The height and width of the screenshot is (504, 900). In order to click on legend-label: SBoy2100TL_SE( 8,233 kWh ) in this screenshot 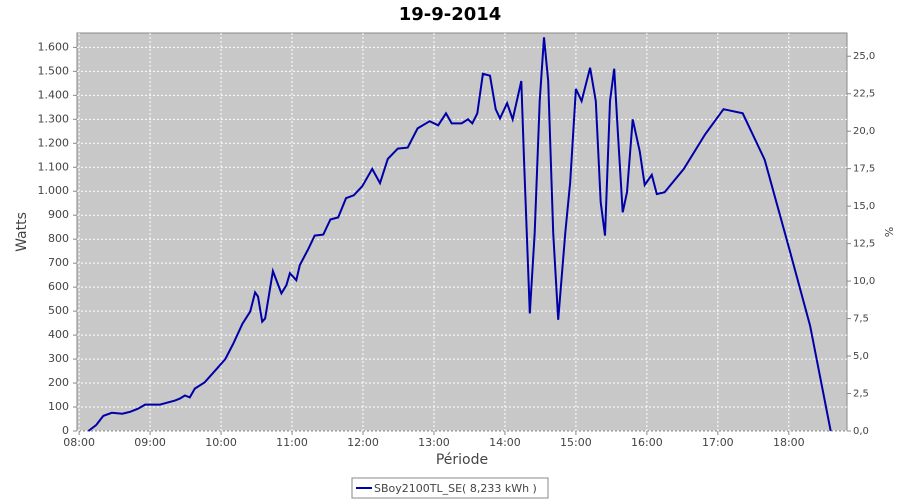, I will do `click(455, 488)`.